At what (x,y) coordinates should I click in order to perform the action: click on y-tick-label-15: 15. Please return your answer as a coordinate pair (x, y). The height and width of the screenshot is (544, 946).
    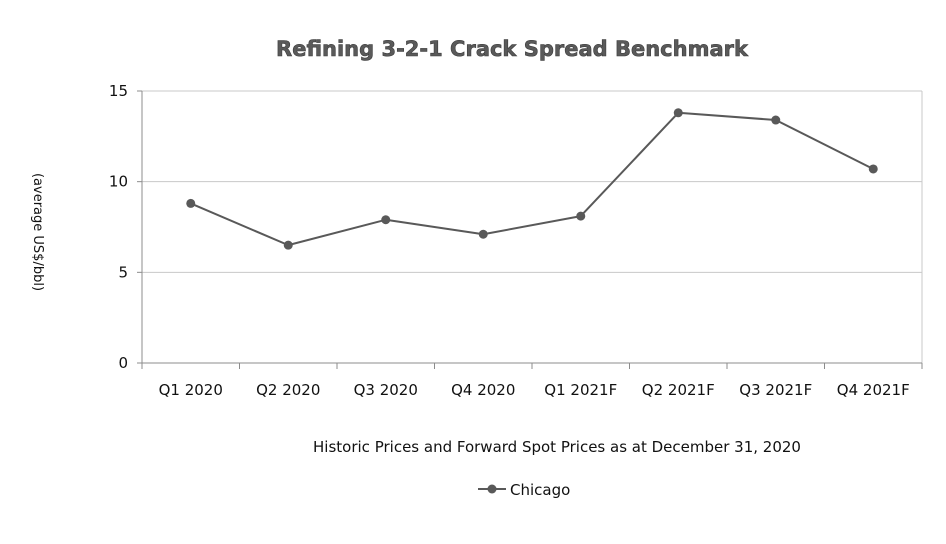
    Looking at the image, I should click on (118, 91).